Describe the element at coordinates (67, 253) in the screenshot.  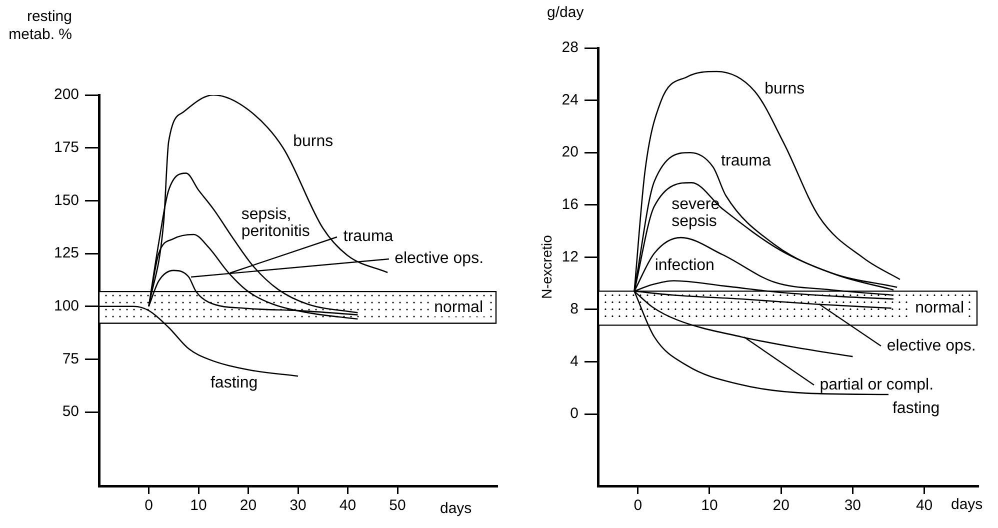
I see `y-tick-label: 125` at that location.